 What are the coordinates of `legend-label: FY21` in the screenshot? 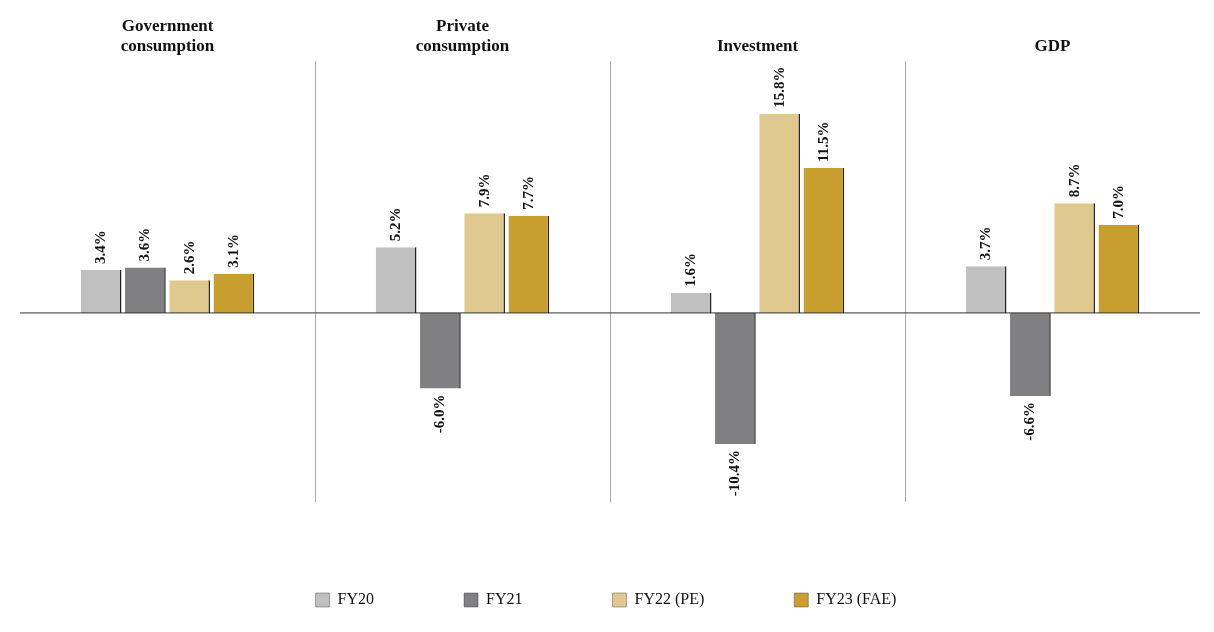 It's located at (504, 599).